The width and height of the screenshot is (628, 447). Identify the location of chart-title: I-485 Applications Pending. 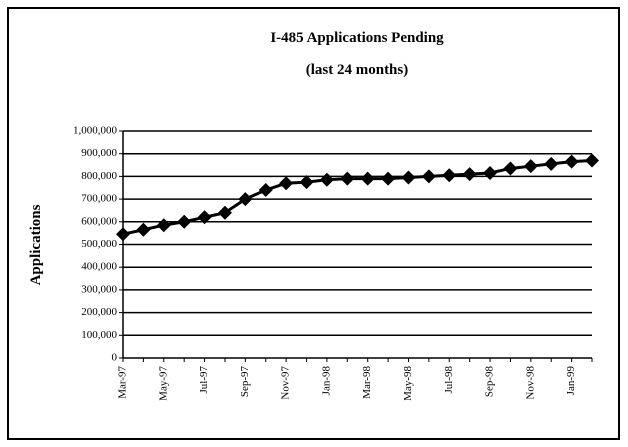
(357, 38).